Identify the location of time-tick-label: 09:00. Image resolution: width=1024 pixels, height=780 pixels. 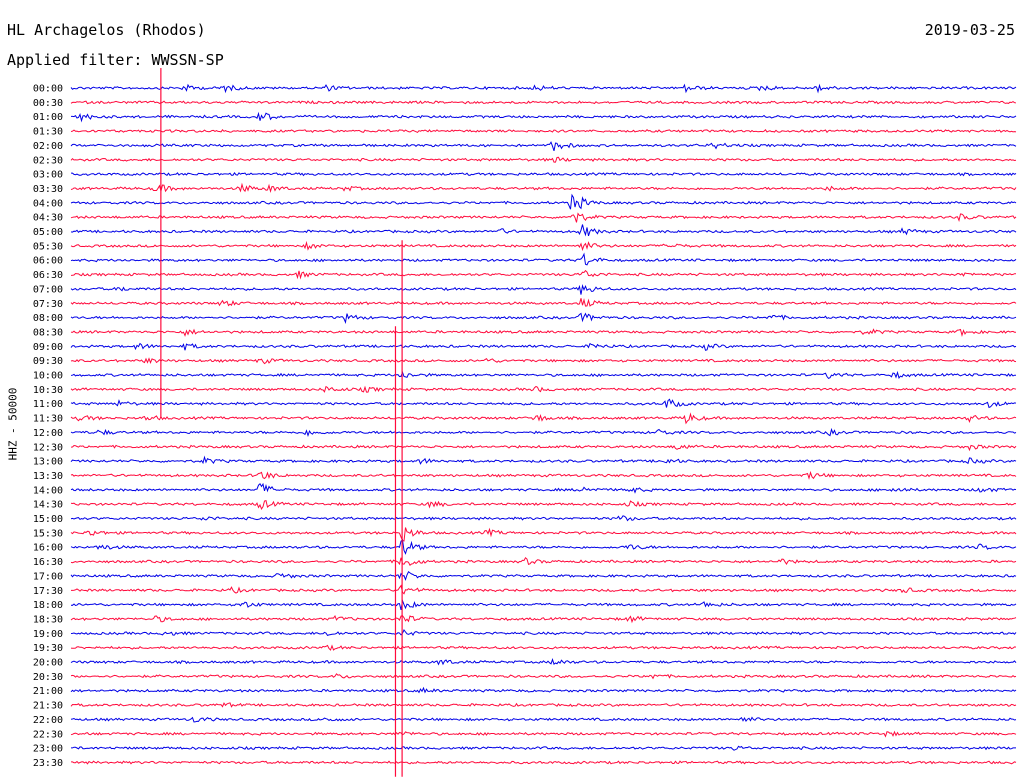
(48, 347).